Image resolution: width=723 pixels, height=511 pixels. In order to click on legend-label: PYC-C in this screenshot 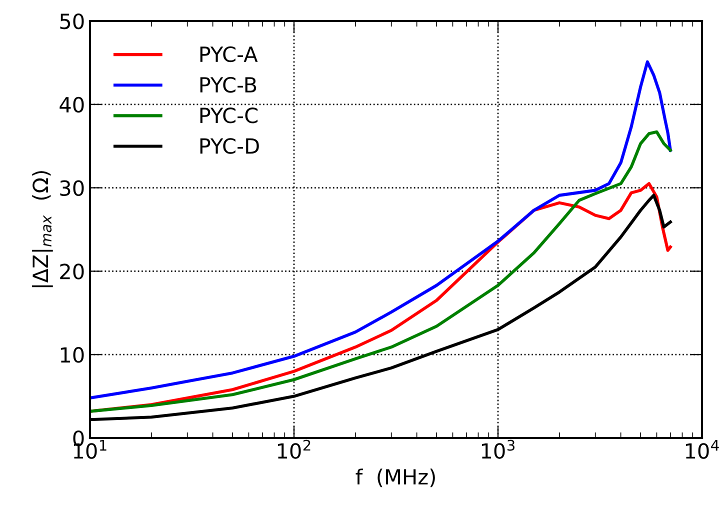, I will do `click(229, 116)`.